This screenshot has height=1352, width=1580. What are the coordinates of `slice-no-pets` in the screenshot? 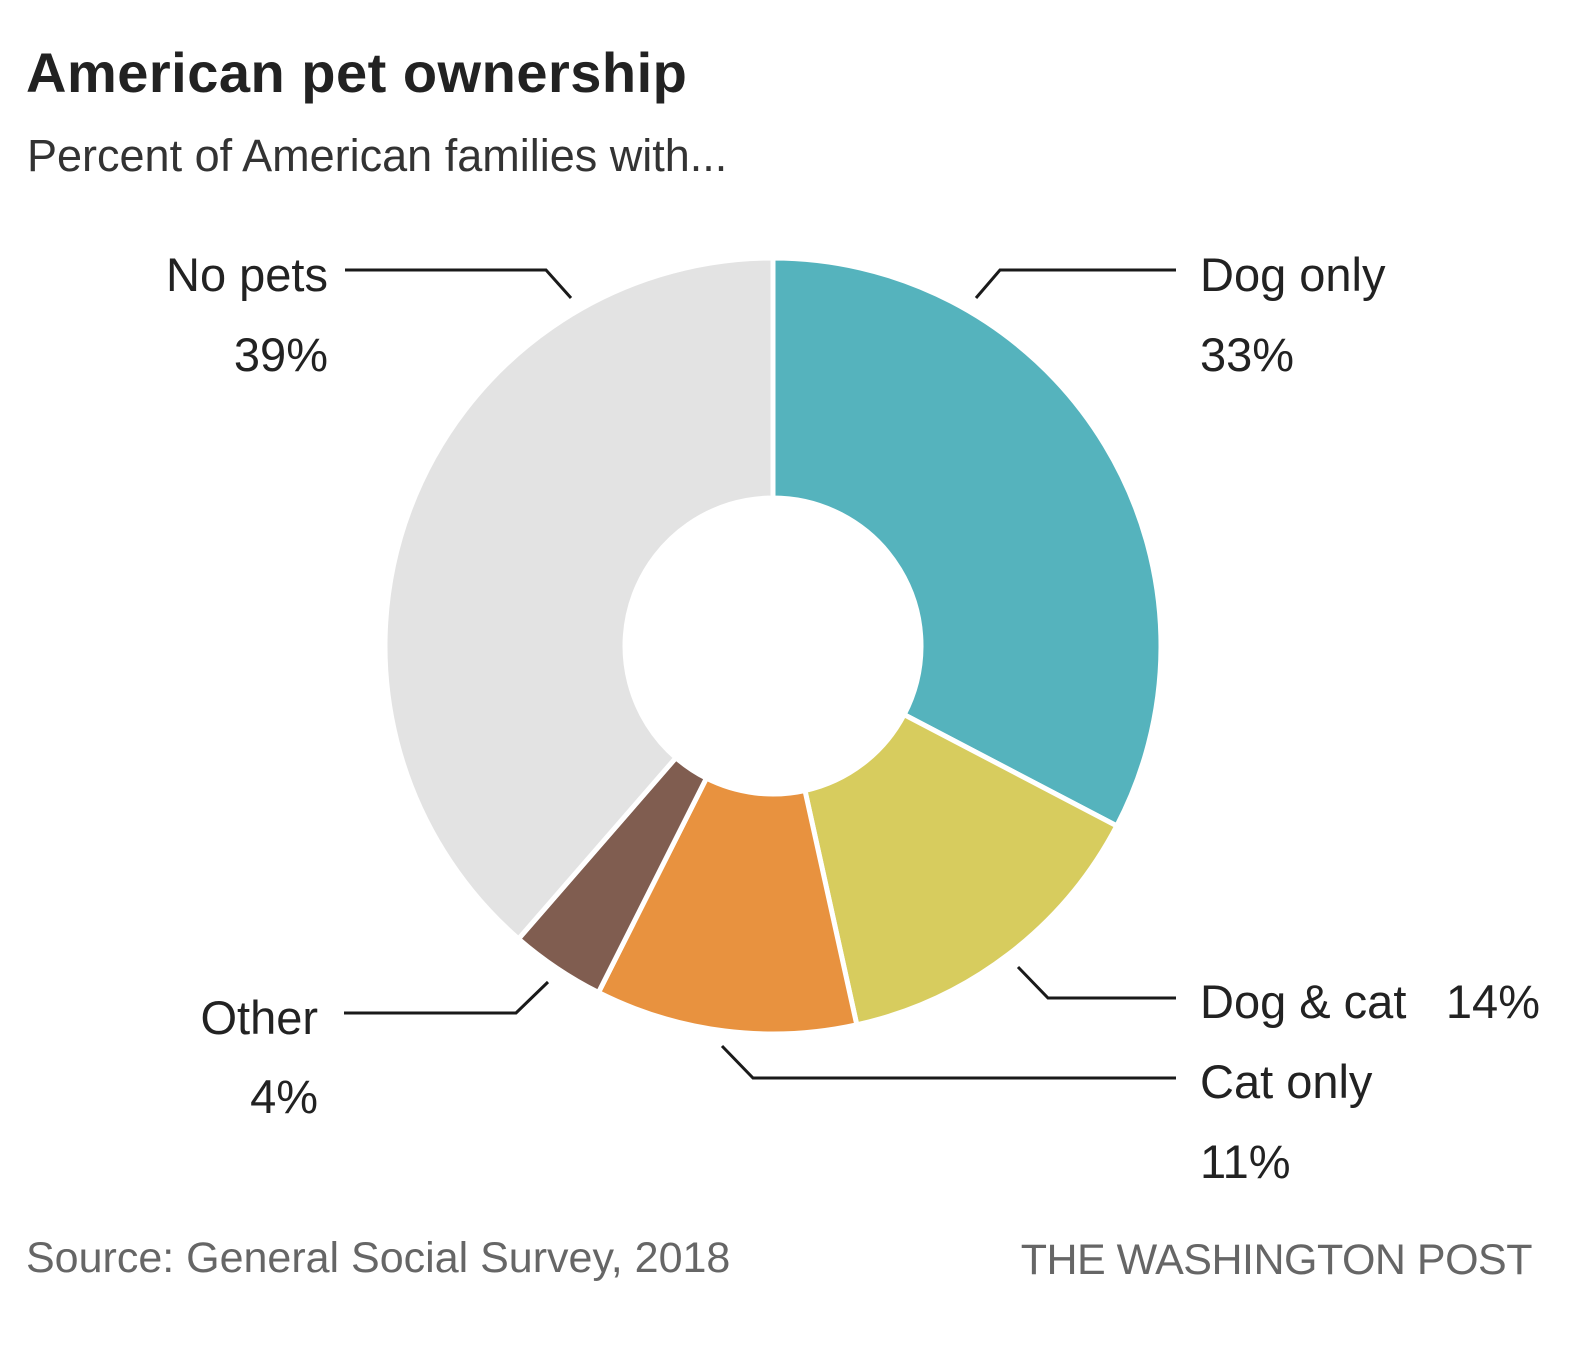 It's located at (579, 599).